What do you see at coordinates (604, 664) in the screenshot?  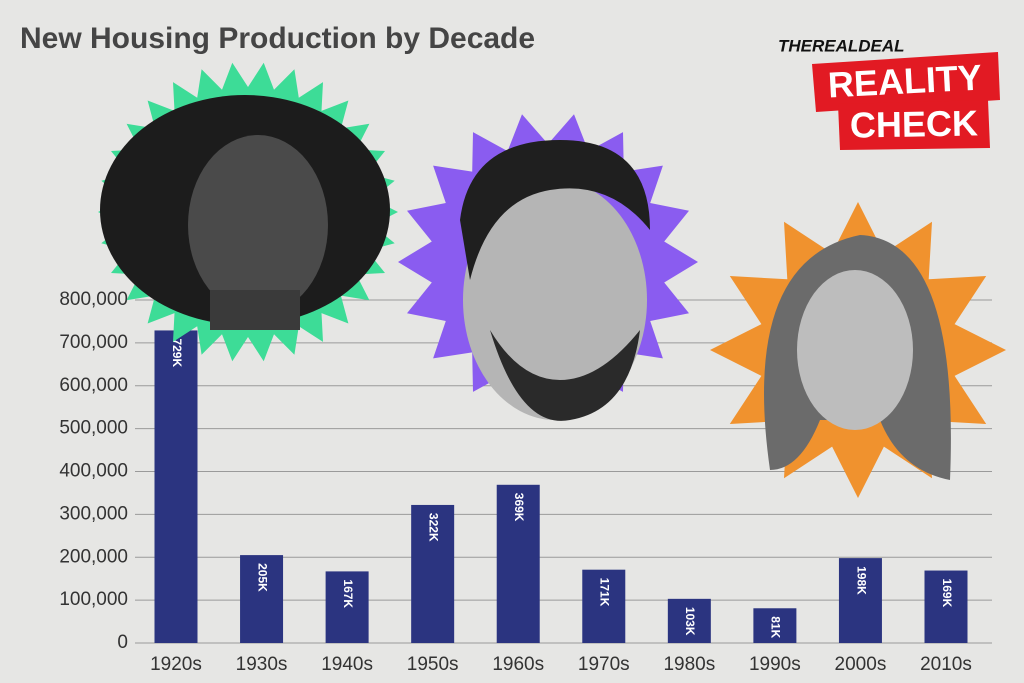 I see `x-tick-label: 1970s` at bounding box center [604, 664].